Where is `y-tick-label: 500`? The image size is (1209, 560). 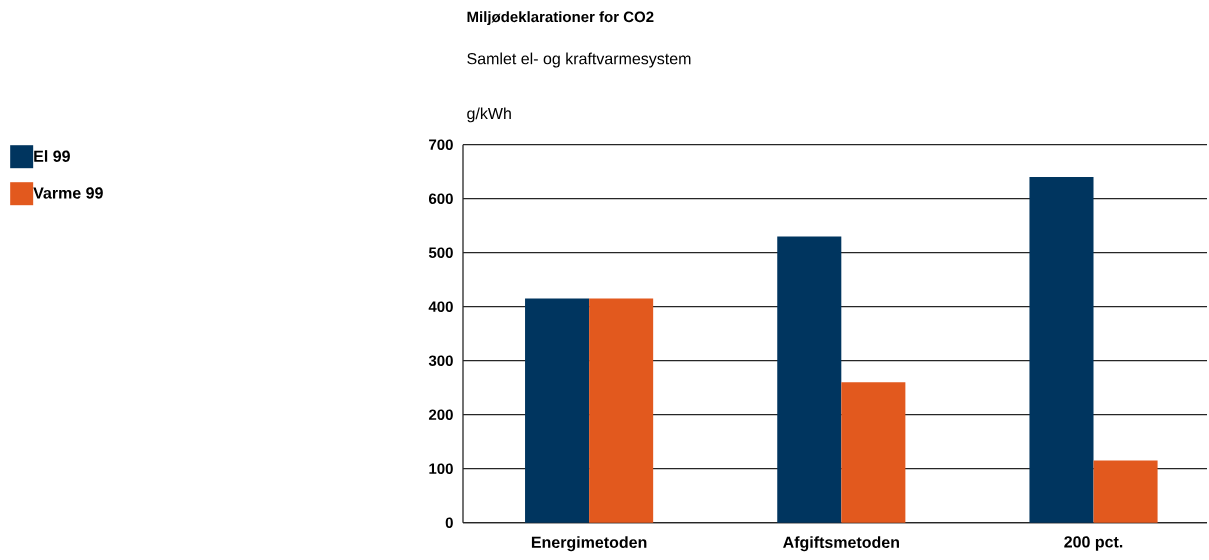
y-tick-label: 500 is located at coordinates (440, 253).